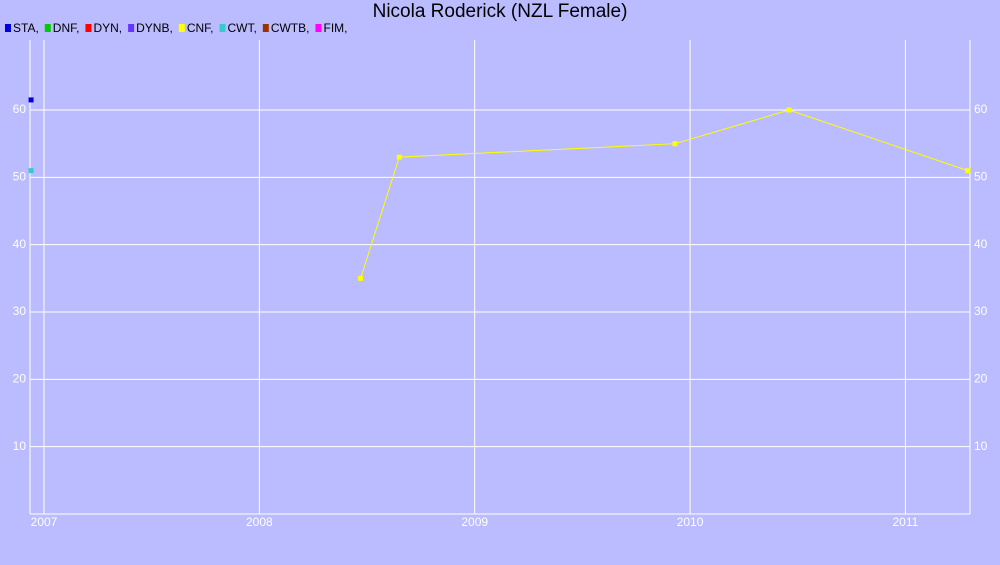  What do you see at coordinates (241, 28) in the screenshot?
I see `legend-label: CWT,` at bounding box center [241, 28].